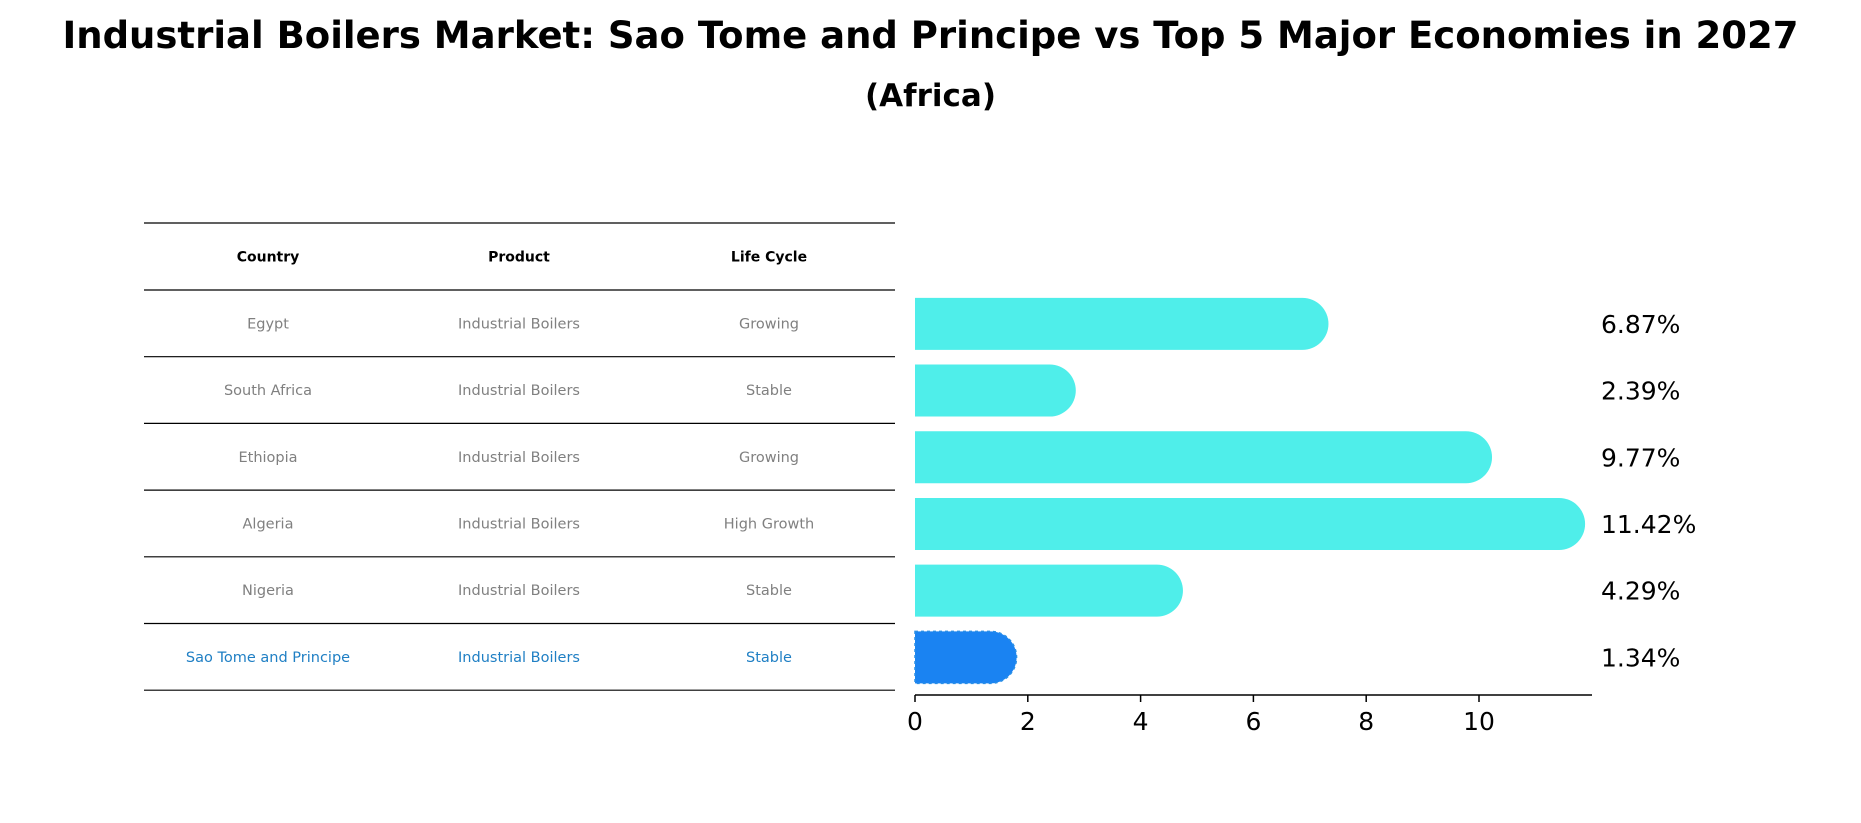 The image size is (1861, 823). Describe the element at coordinates (268, 324) in the screenshot. I see `table-cell: Egypt` at that location.